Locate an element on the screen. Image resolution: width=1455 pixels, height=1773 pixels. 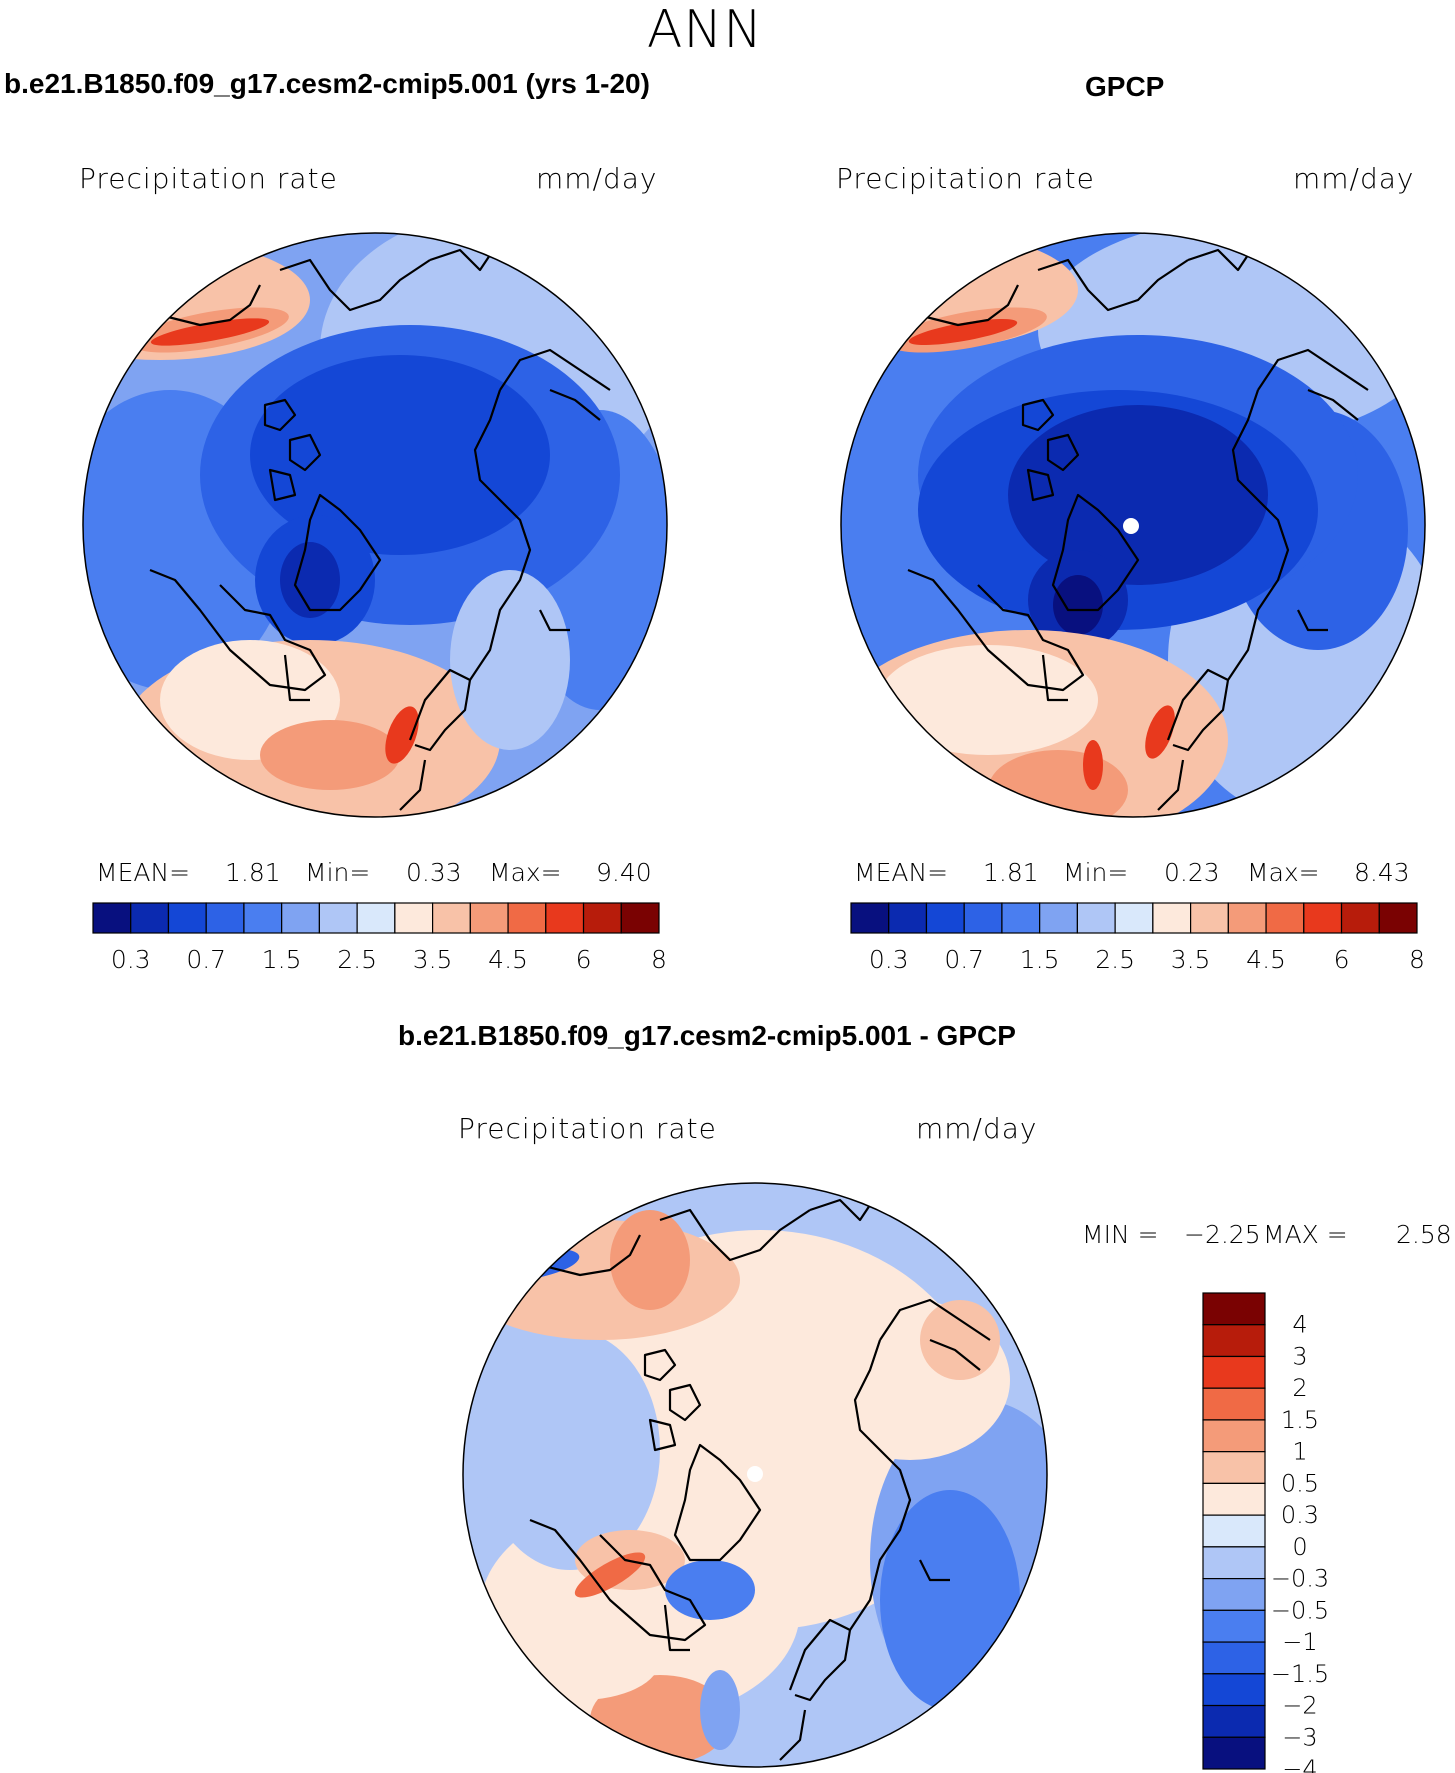
colorbar-tick-label: −3 is located at coordinates (1299, 1737).